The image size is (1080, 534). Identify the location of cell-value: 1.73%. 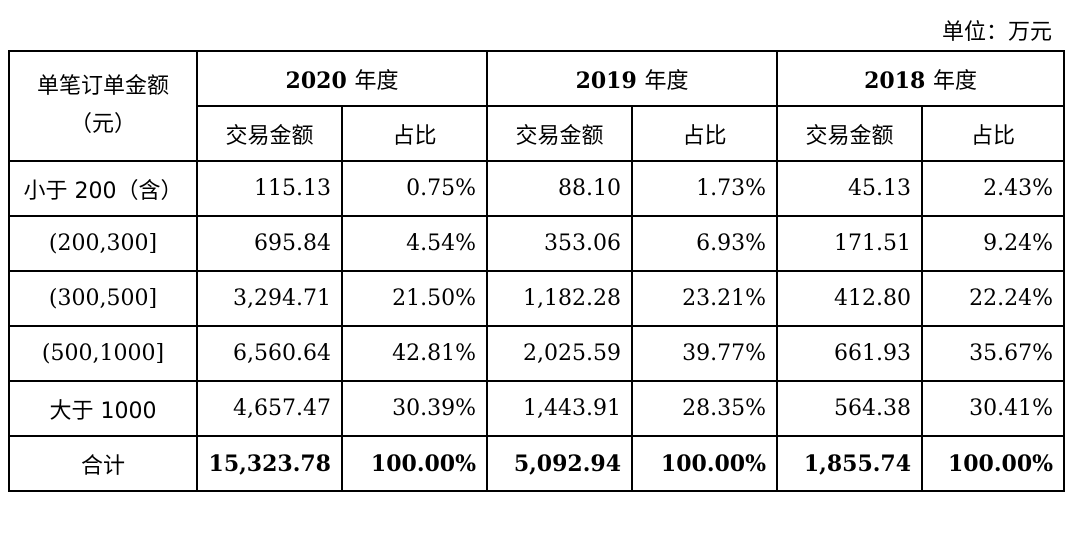
(705, 188).